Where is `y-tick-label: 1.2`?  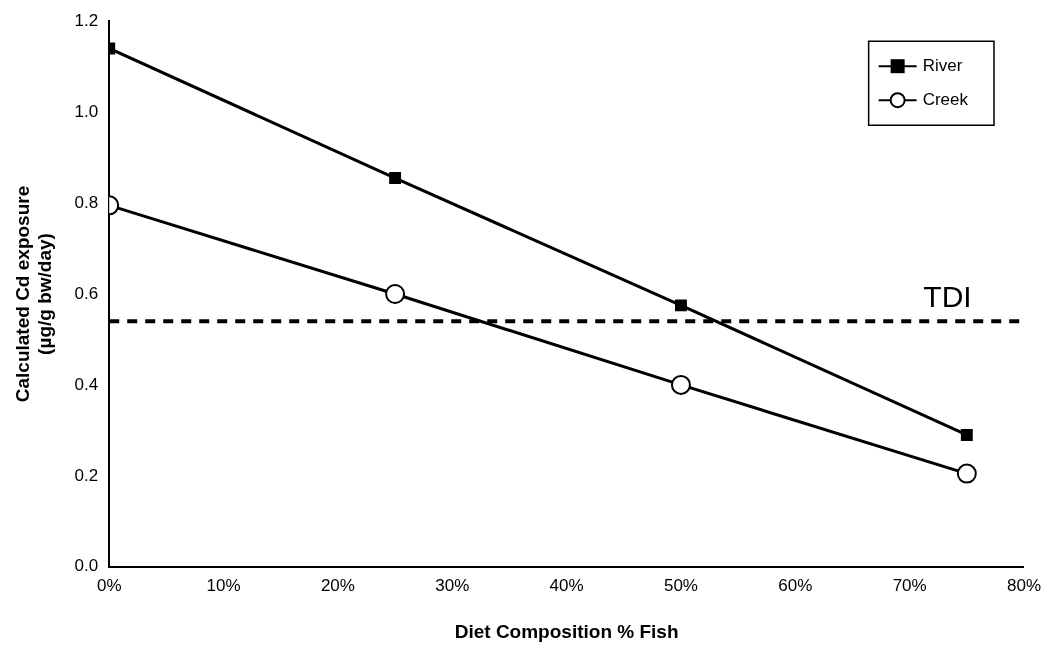
y-tick-label: 1.2 is located at coordinates (86, 20).